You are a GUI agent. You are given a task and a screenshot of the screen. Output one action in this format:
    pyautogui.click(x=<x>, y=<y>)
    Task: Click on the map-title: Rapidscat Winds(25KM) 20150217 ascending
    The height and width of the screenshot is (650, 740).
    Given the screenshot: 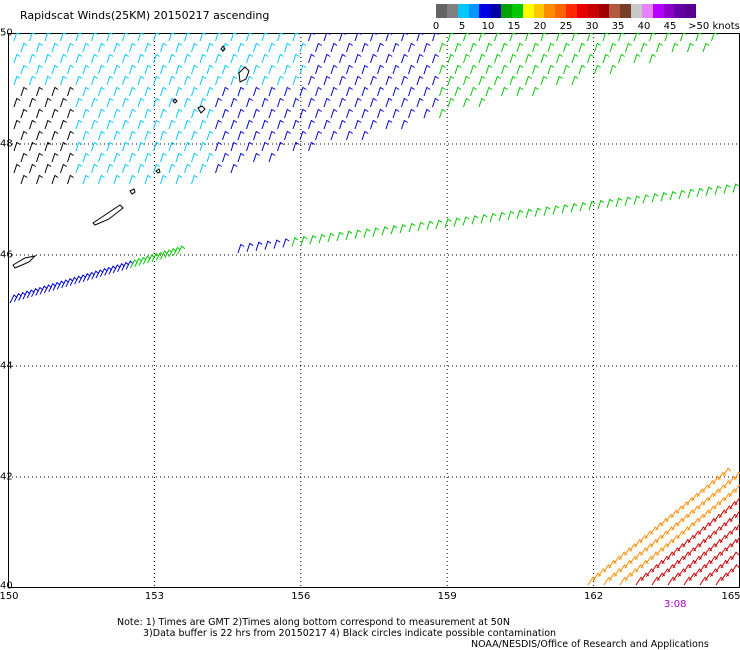 What is the action you would take?
    pyautogui.click(x=145, y=15)
    